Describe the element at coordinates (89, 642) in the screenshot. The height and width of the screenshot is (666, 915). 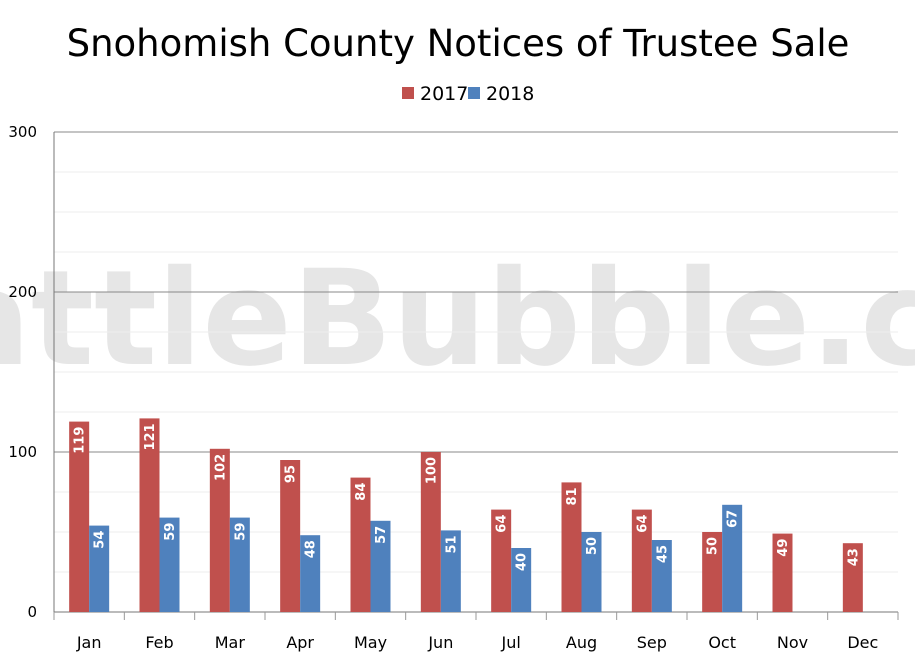
I see `x-tick-label: Jan` at that location.